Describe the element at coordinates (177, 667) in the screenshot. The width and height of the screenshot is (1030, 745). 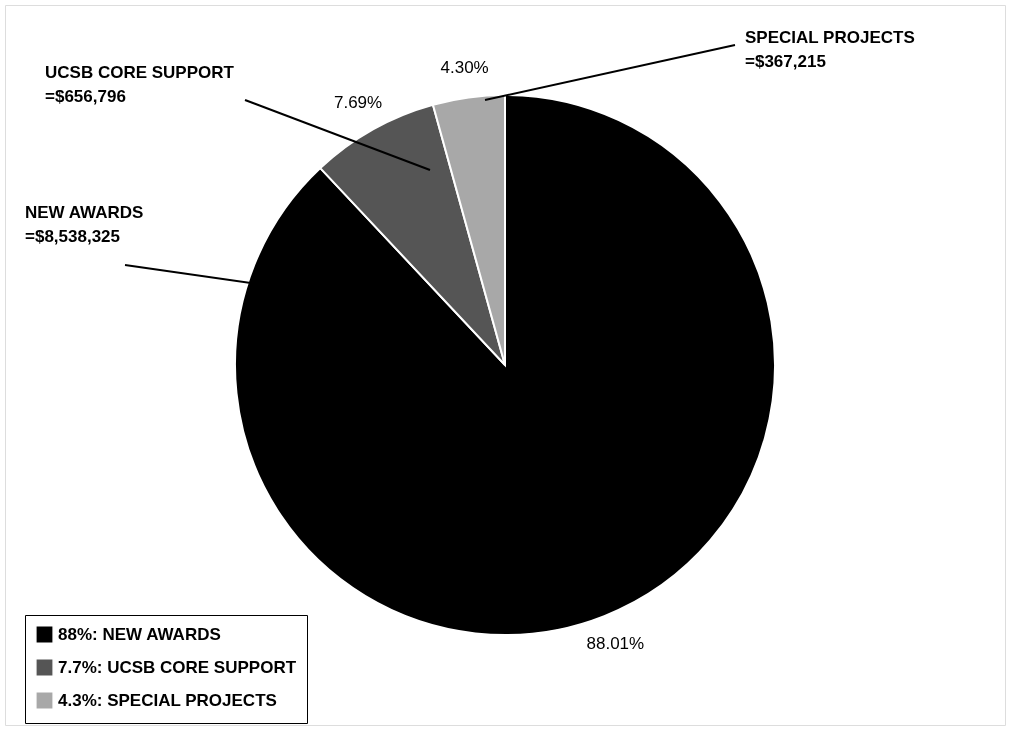
I see `legend-label: 7.7%: UCSB CORE SUPPORT` at that location.